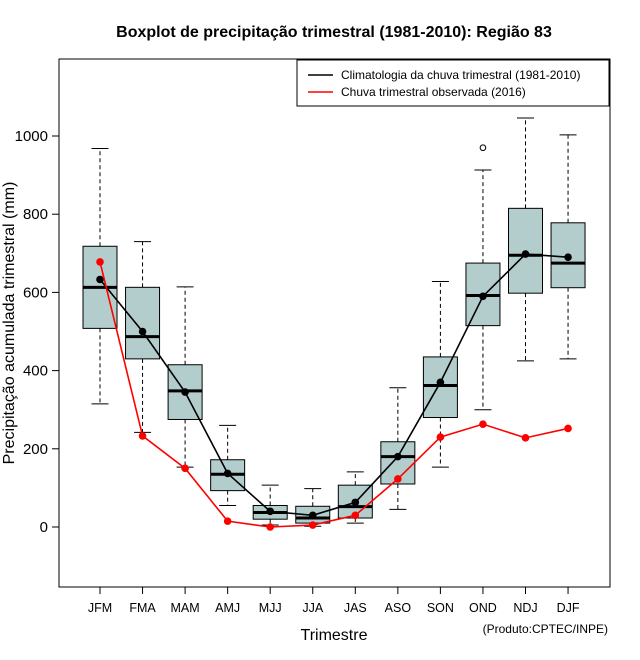  What do you see at coordinates (100, 608) in the screenshot?
I see `x-tick-label: JFM` at bounding box center [100, 608].